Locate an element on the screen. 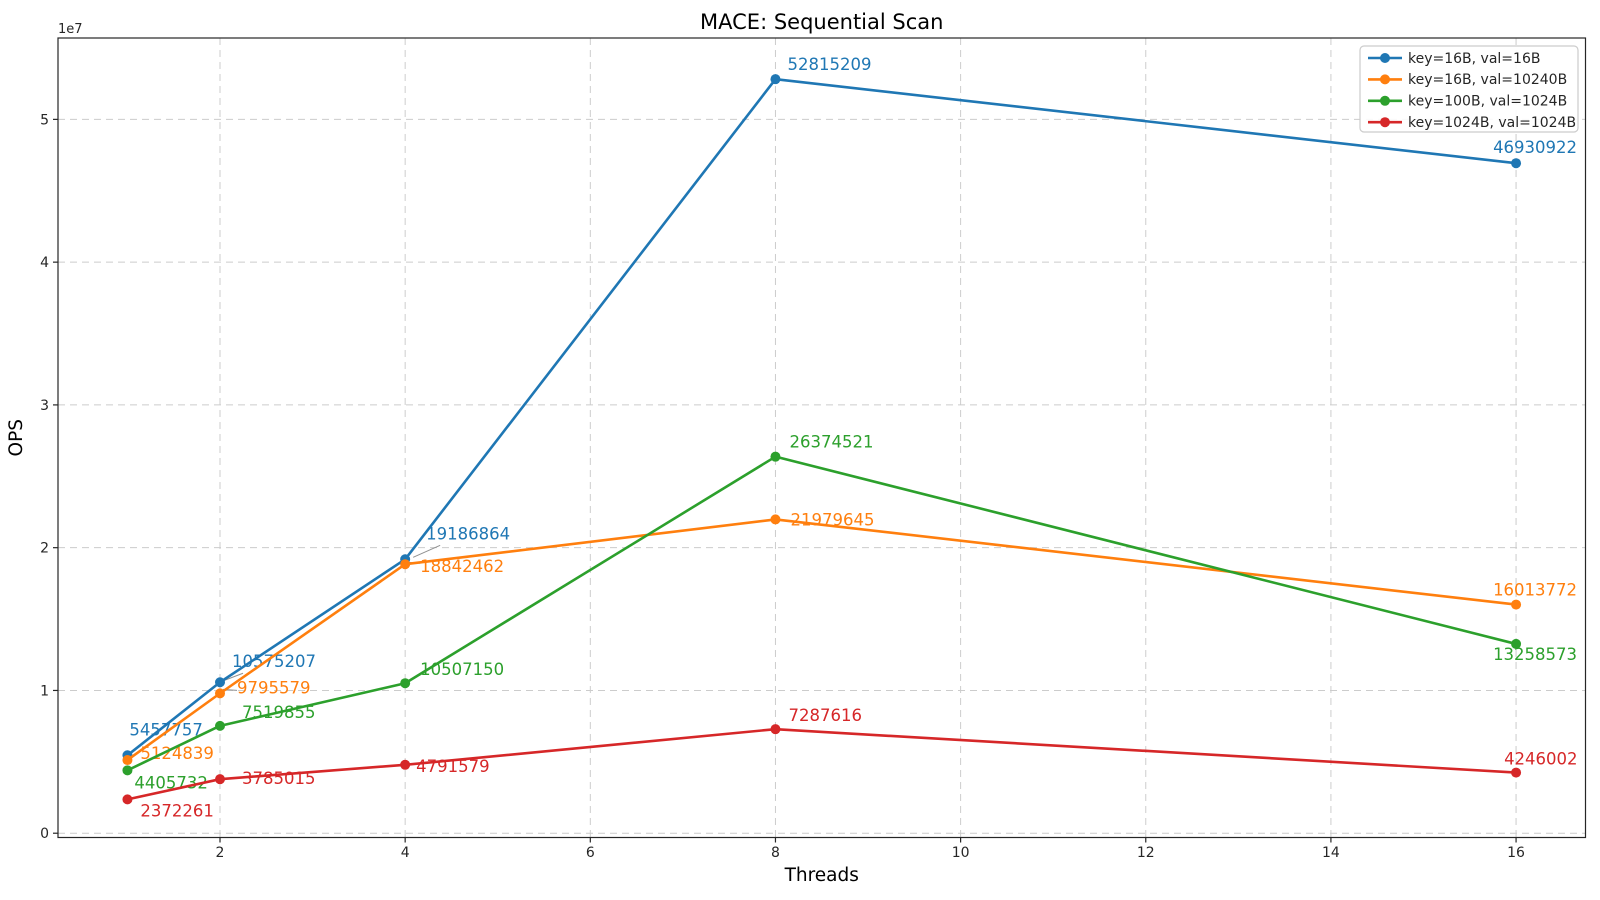  chart-title: MACE: Sequential Scan is located at coordinates (821, 22).